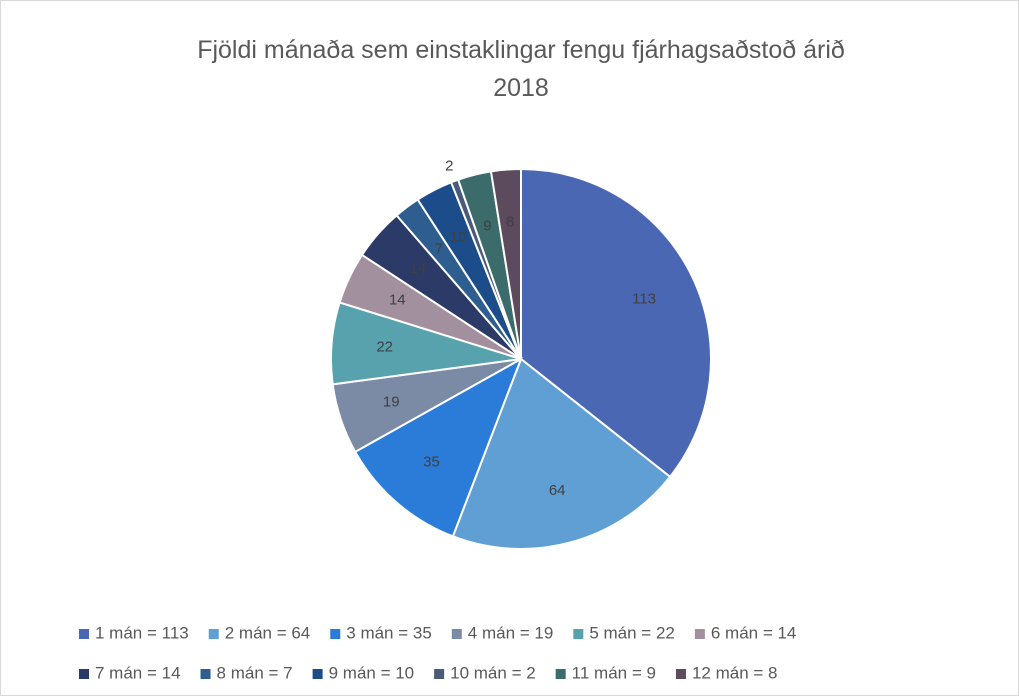 Image resolution: width=1019 pixels, height=696 pixels. What do you see at coordinates (431, 461) in the screenshot?
I see `data-label: 35` at bounding box center [431, 461].